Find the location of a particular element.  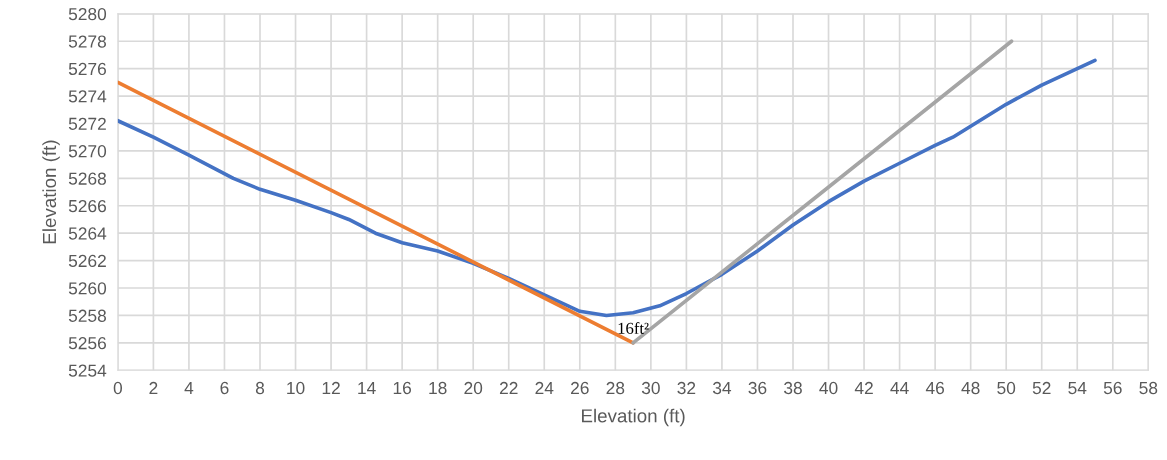

x-tick-label: 28 is located at coordinates (615, 388).